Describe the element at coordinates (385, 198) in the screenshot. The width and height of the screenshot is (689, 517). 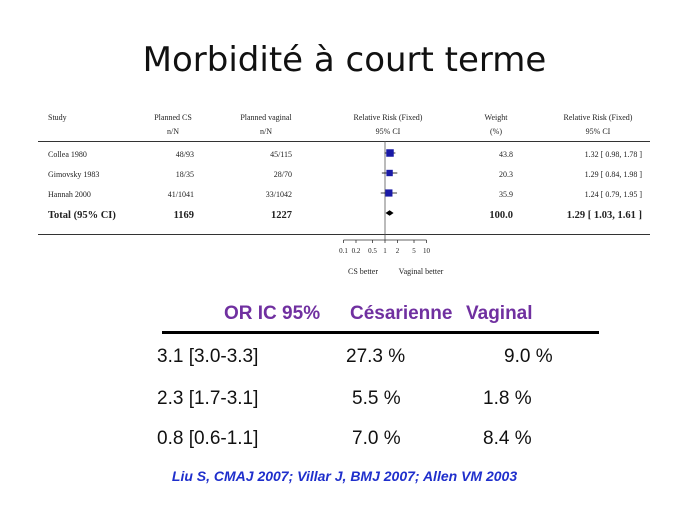
I see `forest-plot-graphic: 0.1 0.2 0.5 1 2 5 10` at that location.